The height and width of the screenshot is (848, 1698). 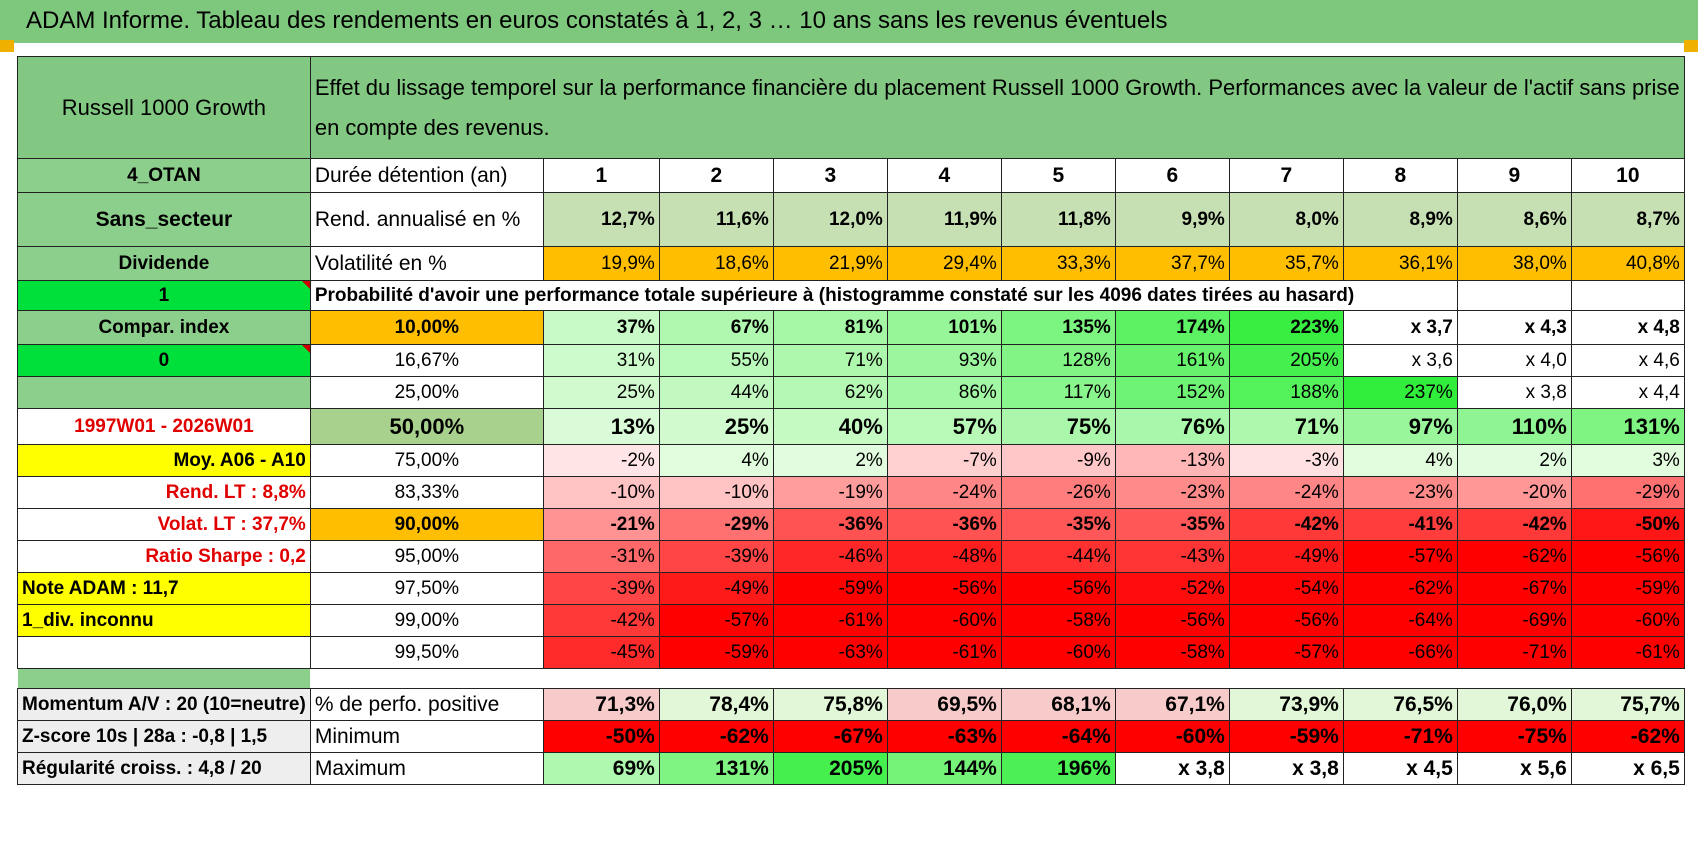 What do you see at coordinates (1627, 295) in the screenshot?
I see `empty-cell` at bounding box center [1627, 295].